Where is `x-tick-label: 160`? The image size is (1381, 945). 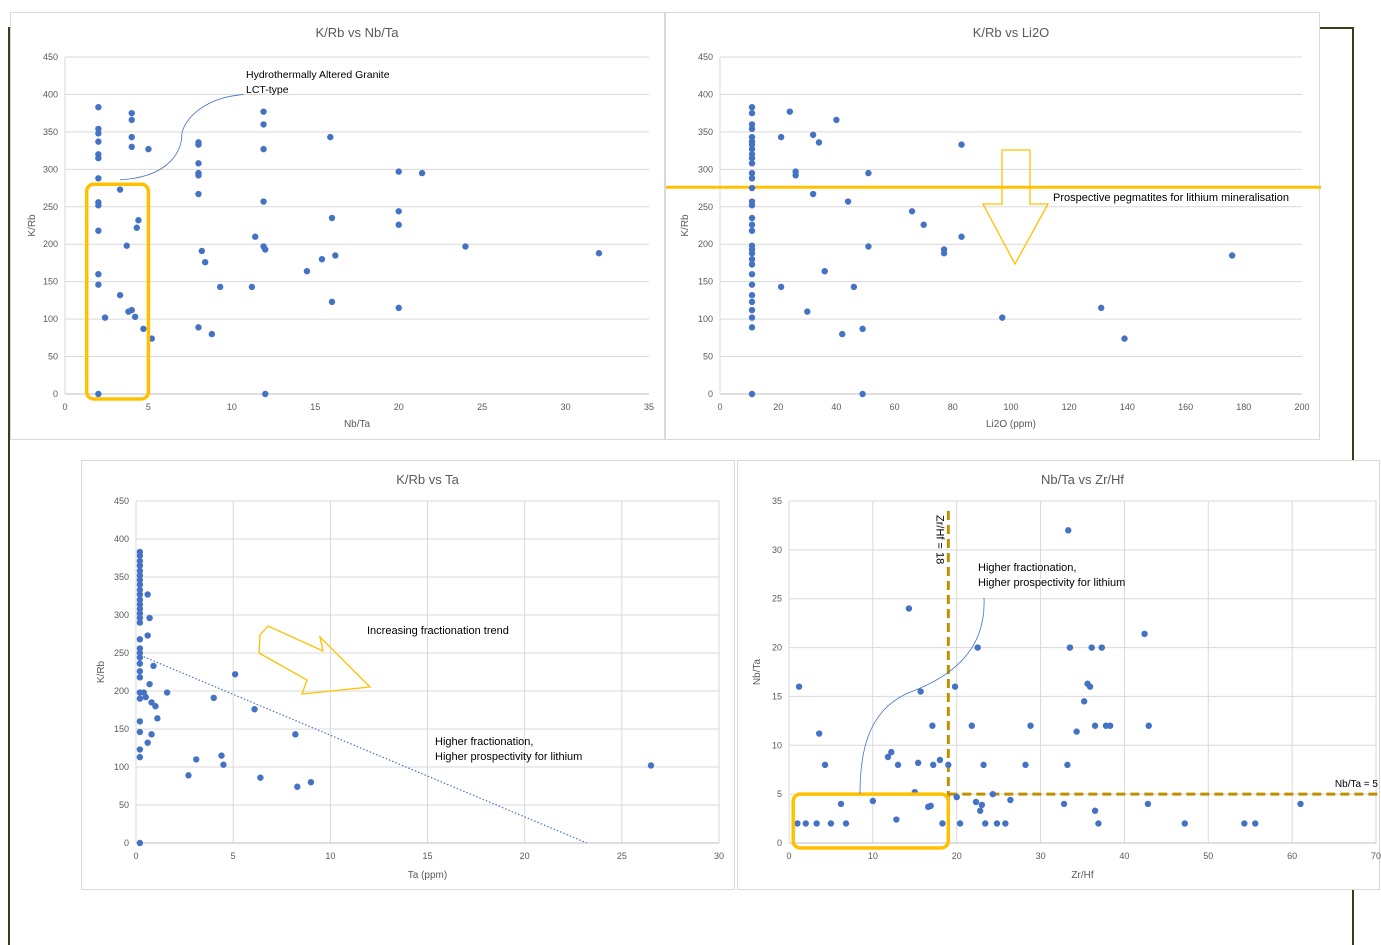 x-tick-label: 160 is located at coordinates (1185, 407).